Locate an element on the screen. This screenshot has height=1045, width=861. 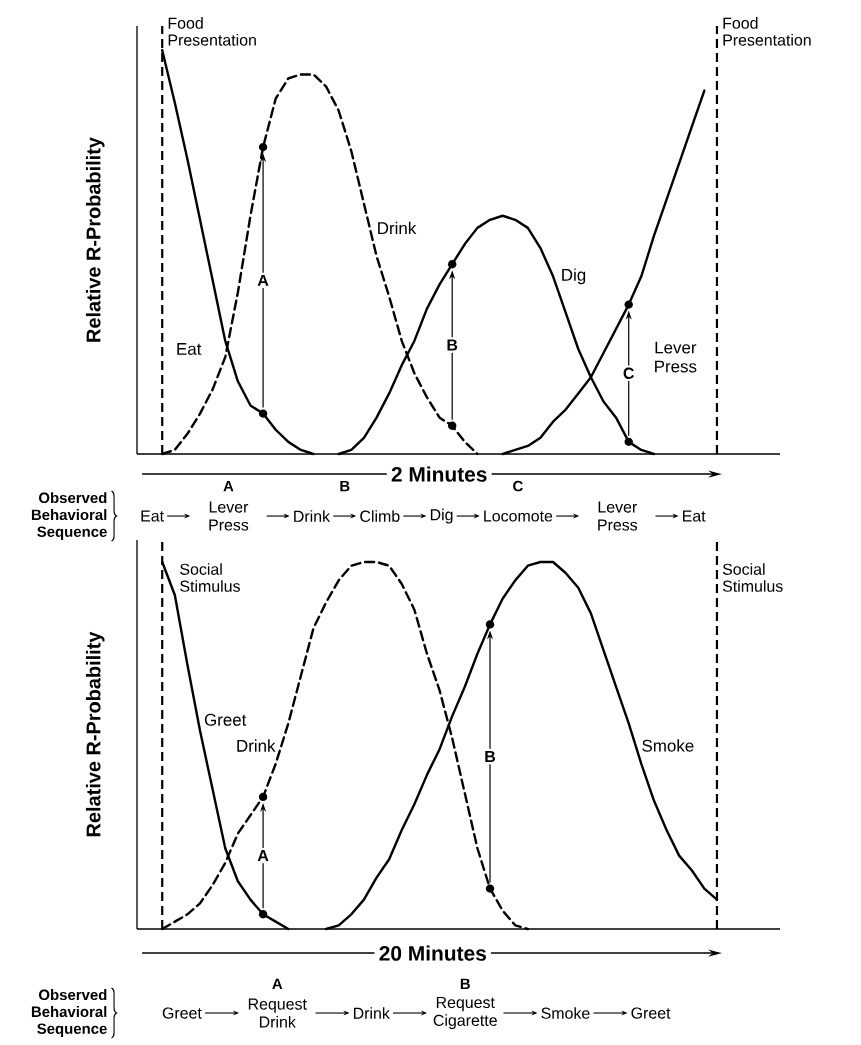
text: Climb is located at coordinates (380, 516).